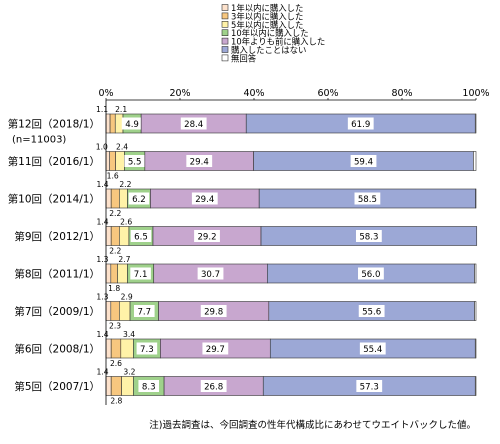  I want to click on x-tick-label: 100%, so click(475, 93).